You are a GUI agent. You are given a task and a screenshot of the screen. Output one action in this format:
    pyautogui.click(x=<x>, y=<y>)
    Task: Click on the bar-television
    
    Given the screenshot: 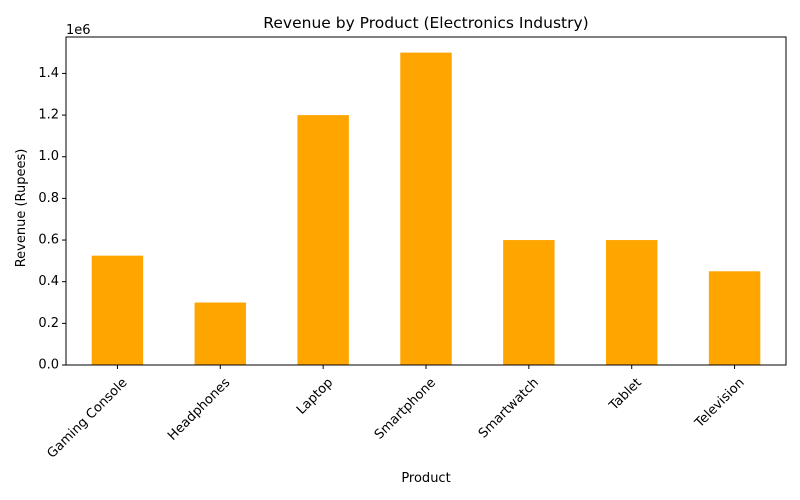 What is the action you would take?
    pyautogui.click(x=734, y=318)
    